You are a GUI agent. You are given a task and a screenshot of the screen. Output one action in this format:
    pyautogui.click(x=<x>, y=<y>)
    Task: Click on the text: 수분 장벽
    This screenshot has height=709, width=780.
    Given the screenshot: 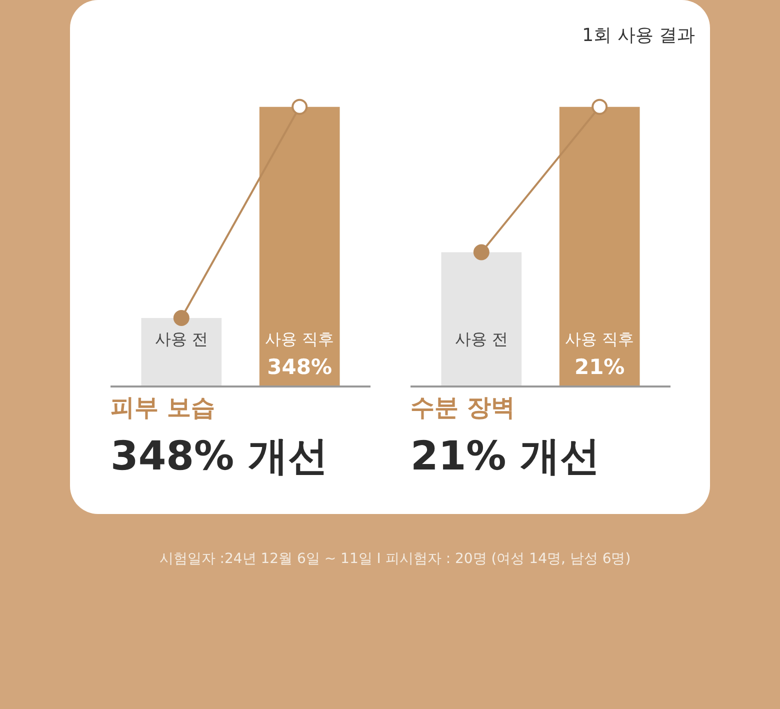 What is the action you would take?
    pyautogui.click(x=462, y=407)
    